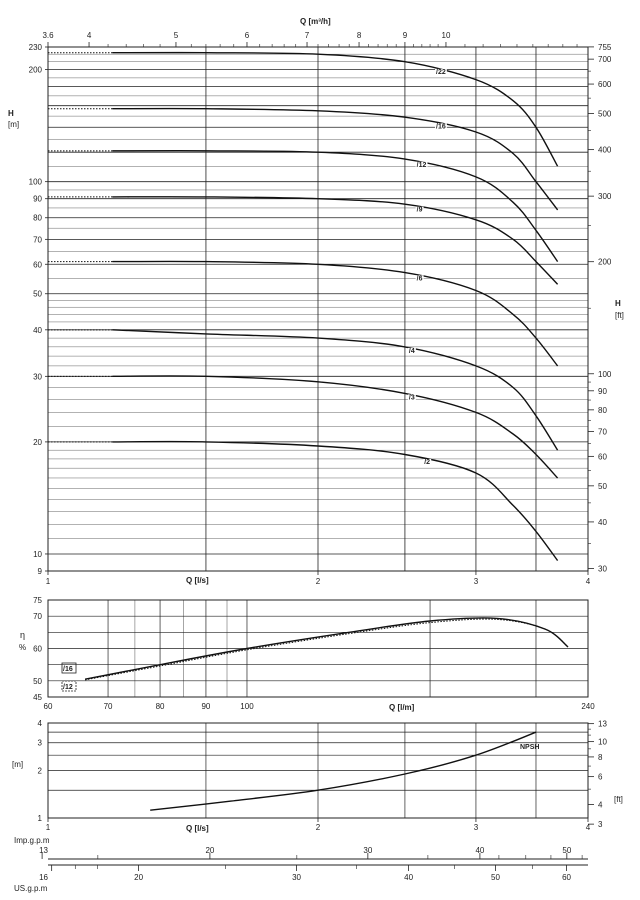 The width and height of the screenshot is (640, 900). Describe the element at coordinates (602, 456) in the screenshot. I see `head-y2-tick-label: 60` at that location.